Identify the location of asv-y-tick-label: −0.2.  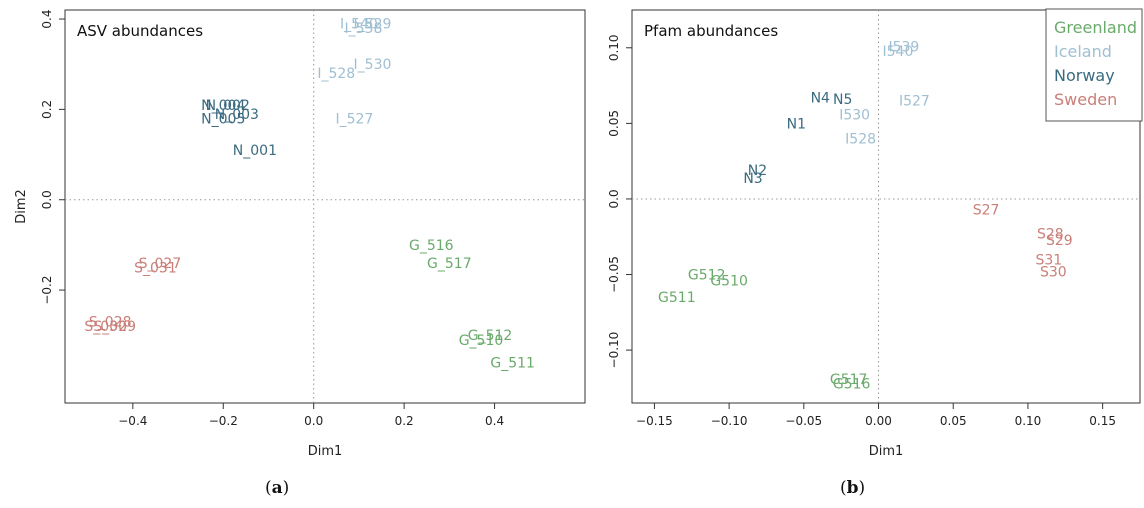
(47, 289).